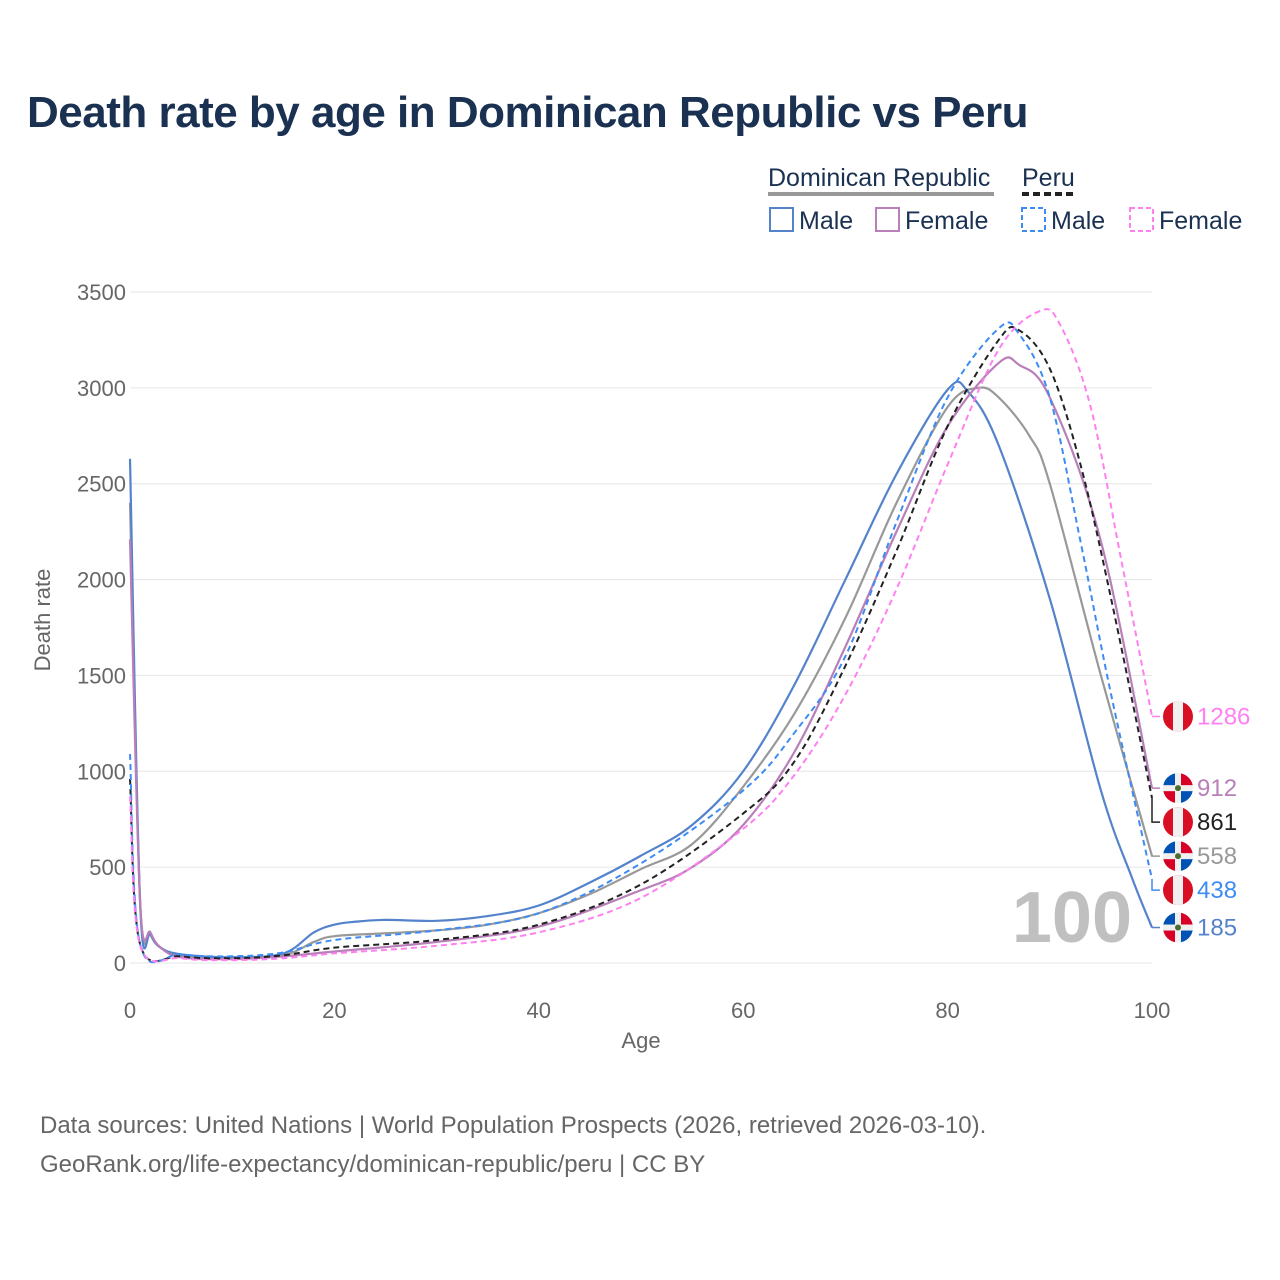  I want to click on end-label-group: 912, so click(1194, 788).